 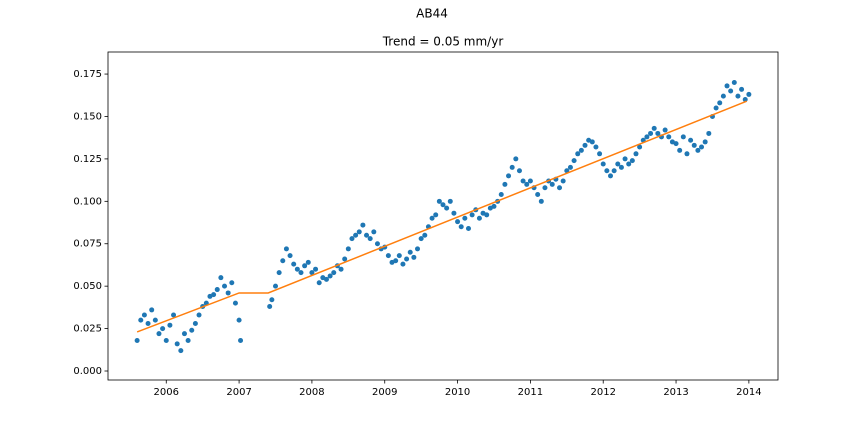 I want to click on x-tick-label: 2014, so click(x=748, y=392).